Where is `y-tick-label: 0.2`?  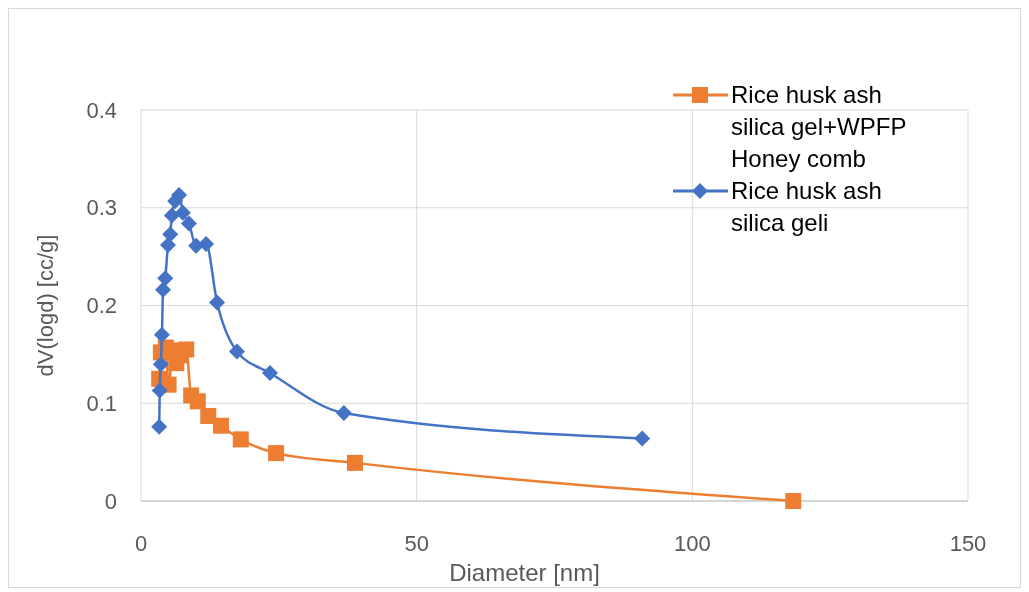
y-tick-label: 0.2 is located at coordinates (101, 306).